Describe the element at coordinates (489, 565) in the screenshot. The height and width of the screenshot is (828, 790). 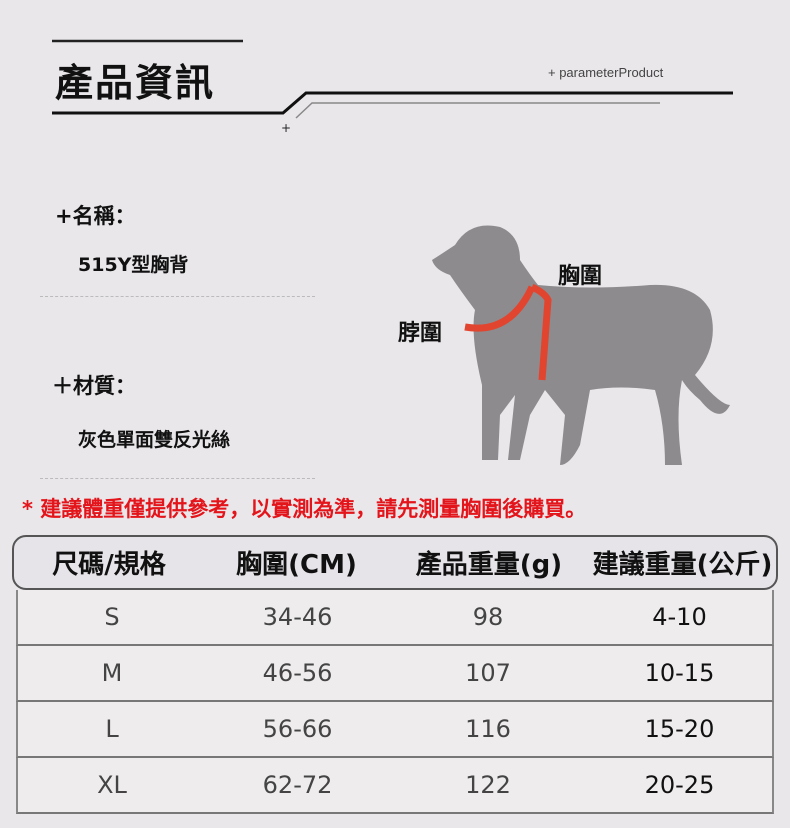
I see `header-cell: 產品重量(g)` at that location.